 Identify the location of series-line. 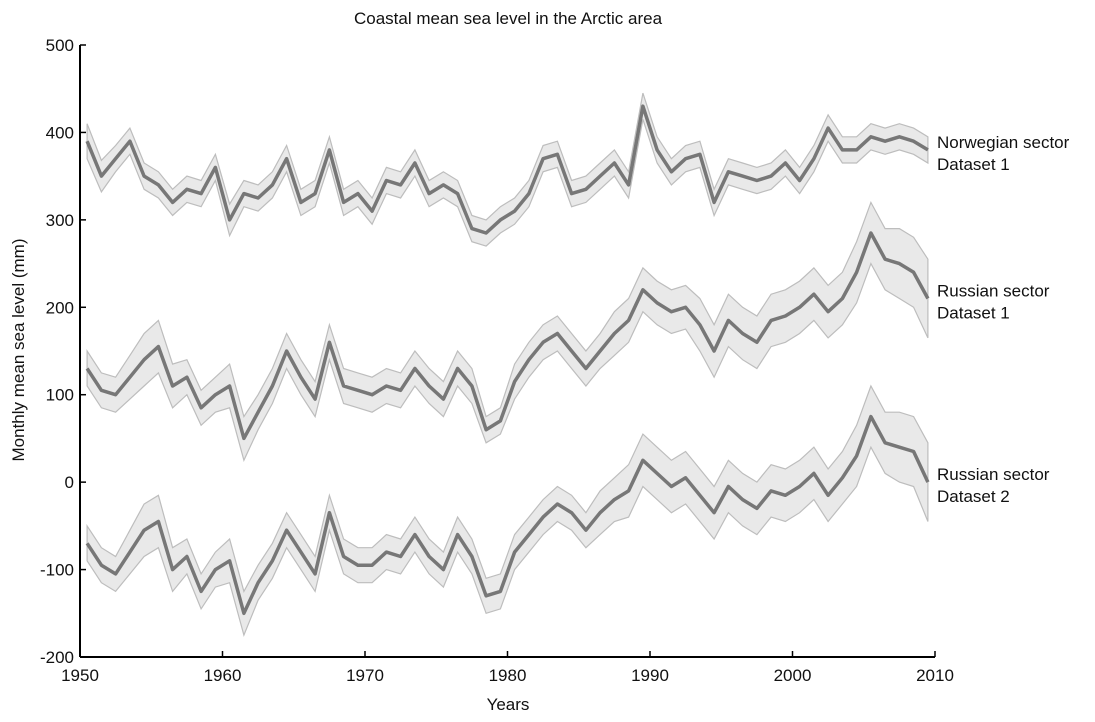
(507, 169).